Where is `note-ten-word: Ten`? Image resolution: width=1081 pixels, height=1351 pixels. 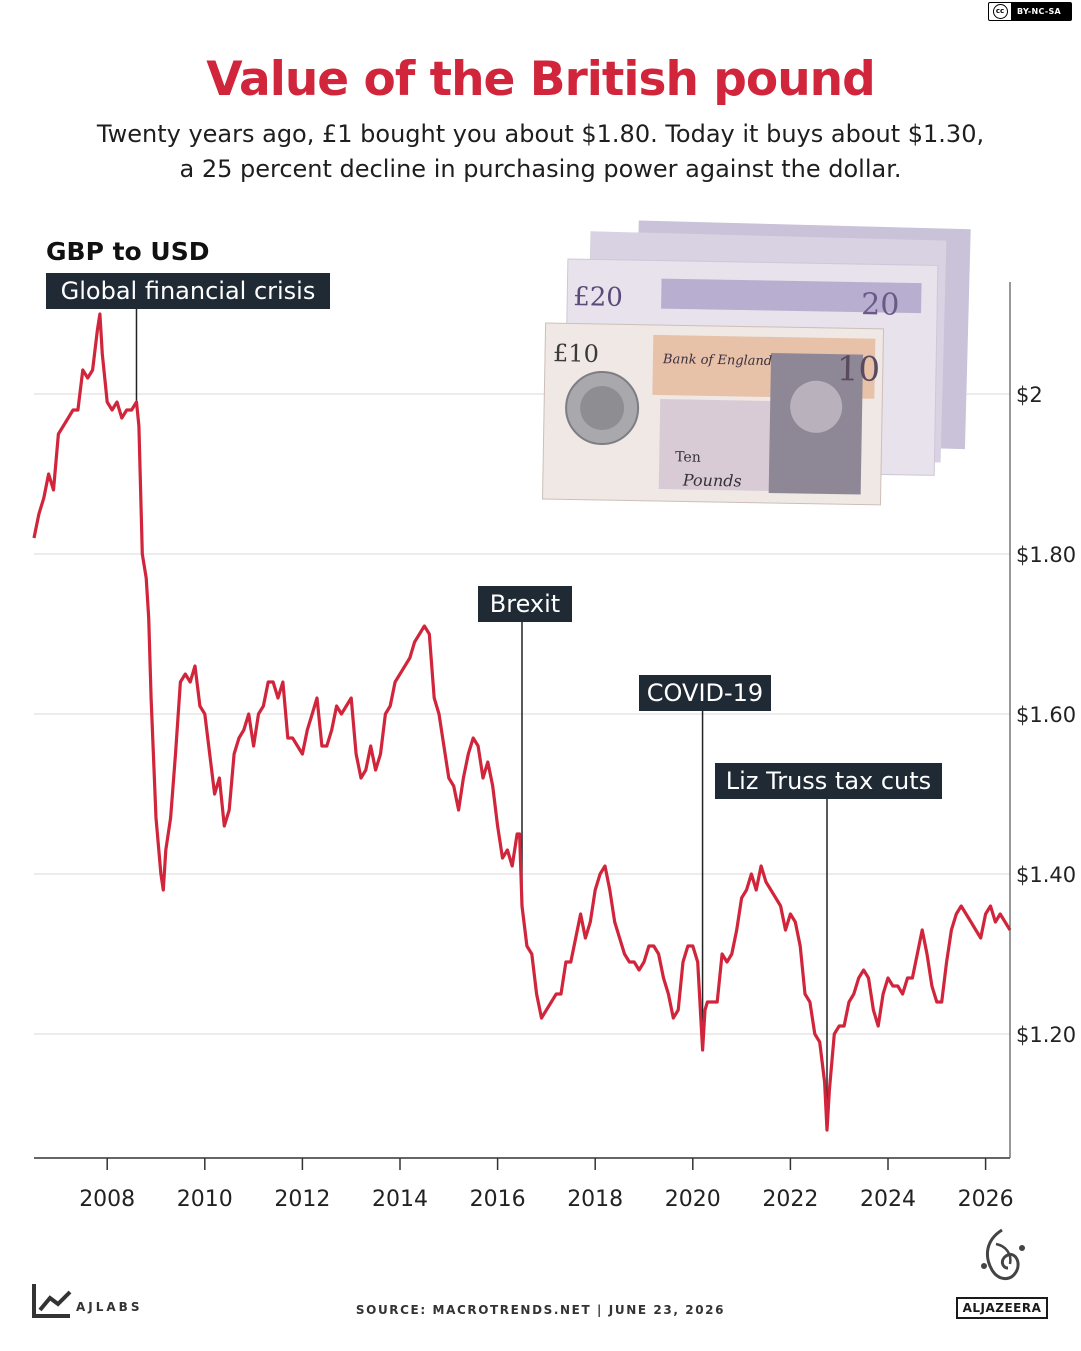 note-ten-word: Ten is located at coordinates (688, 457).